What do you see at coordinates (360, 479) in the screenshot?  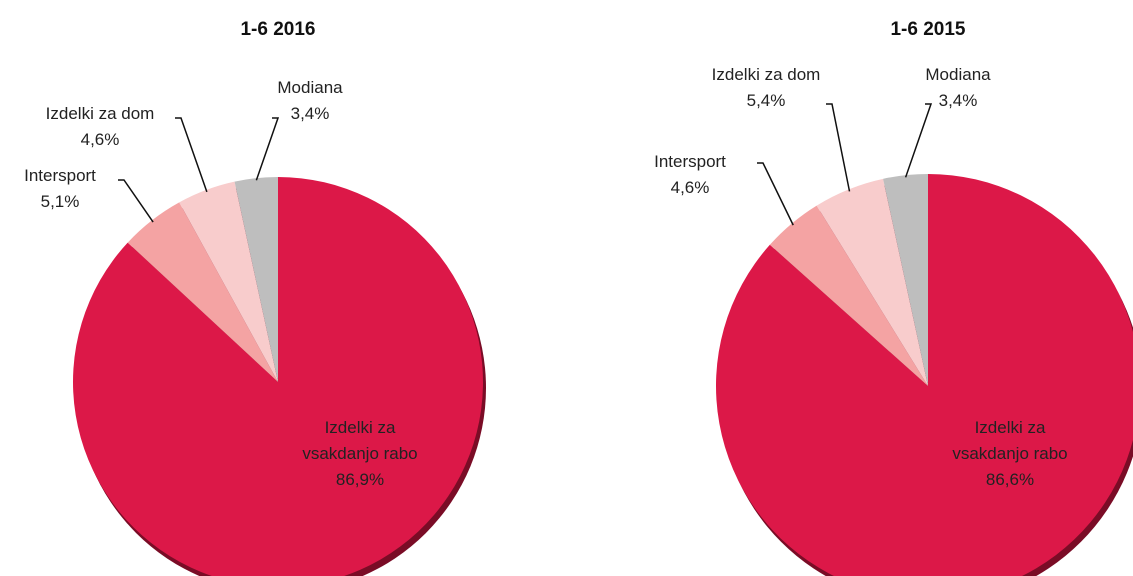 I see `value-label: 86,9%` at bounding box center [360, 479].